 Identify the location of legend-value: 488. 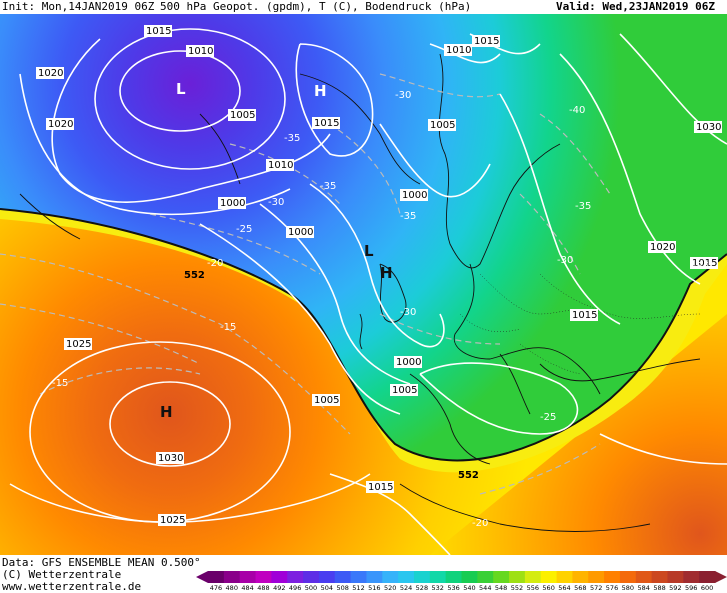
(263, 587).